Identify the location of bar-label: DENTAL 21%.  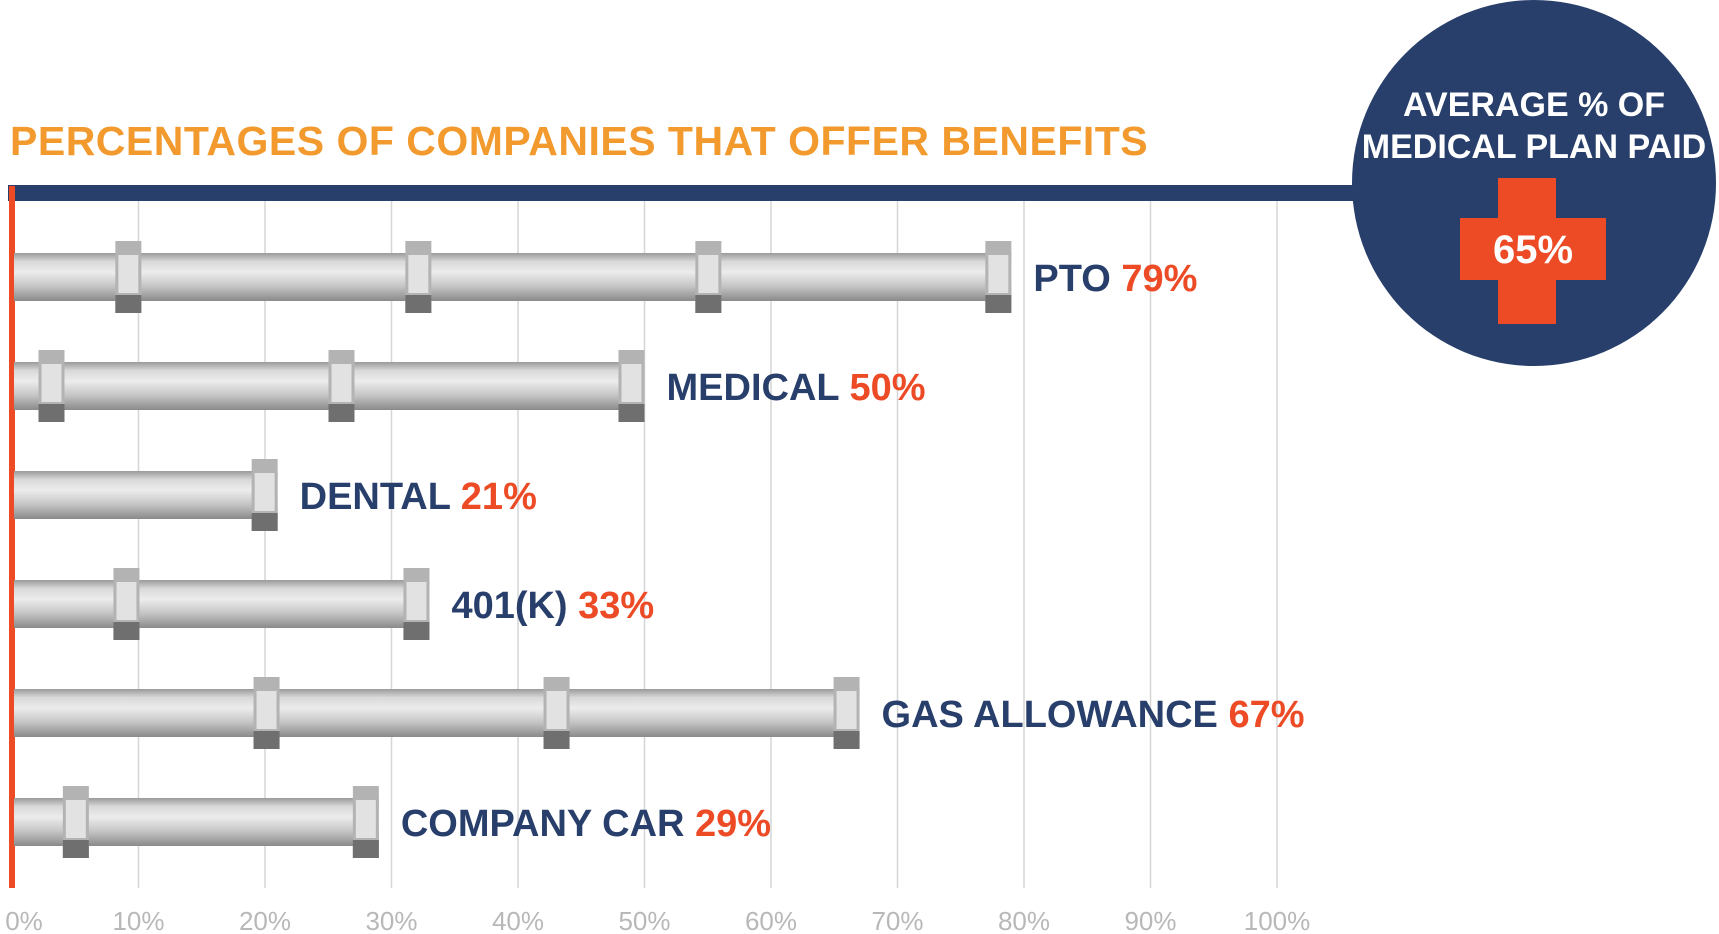
(418, 497).